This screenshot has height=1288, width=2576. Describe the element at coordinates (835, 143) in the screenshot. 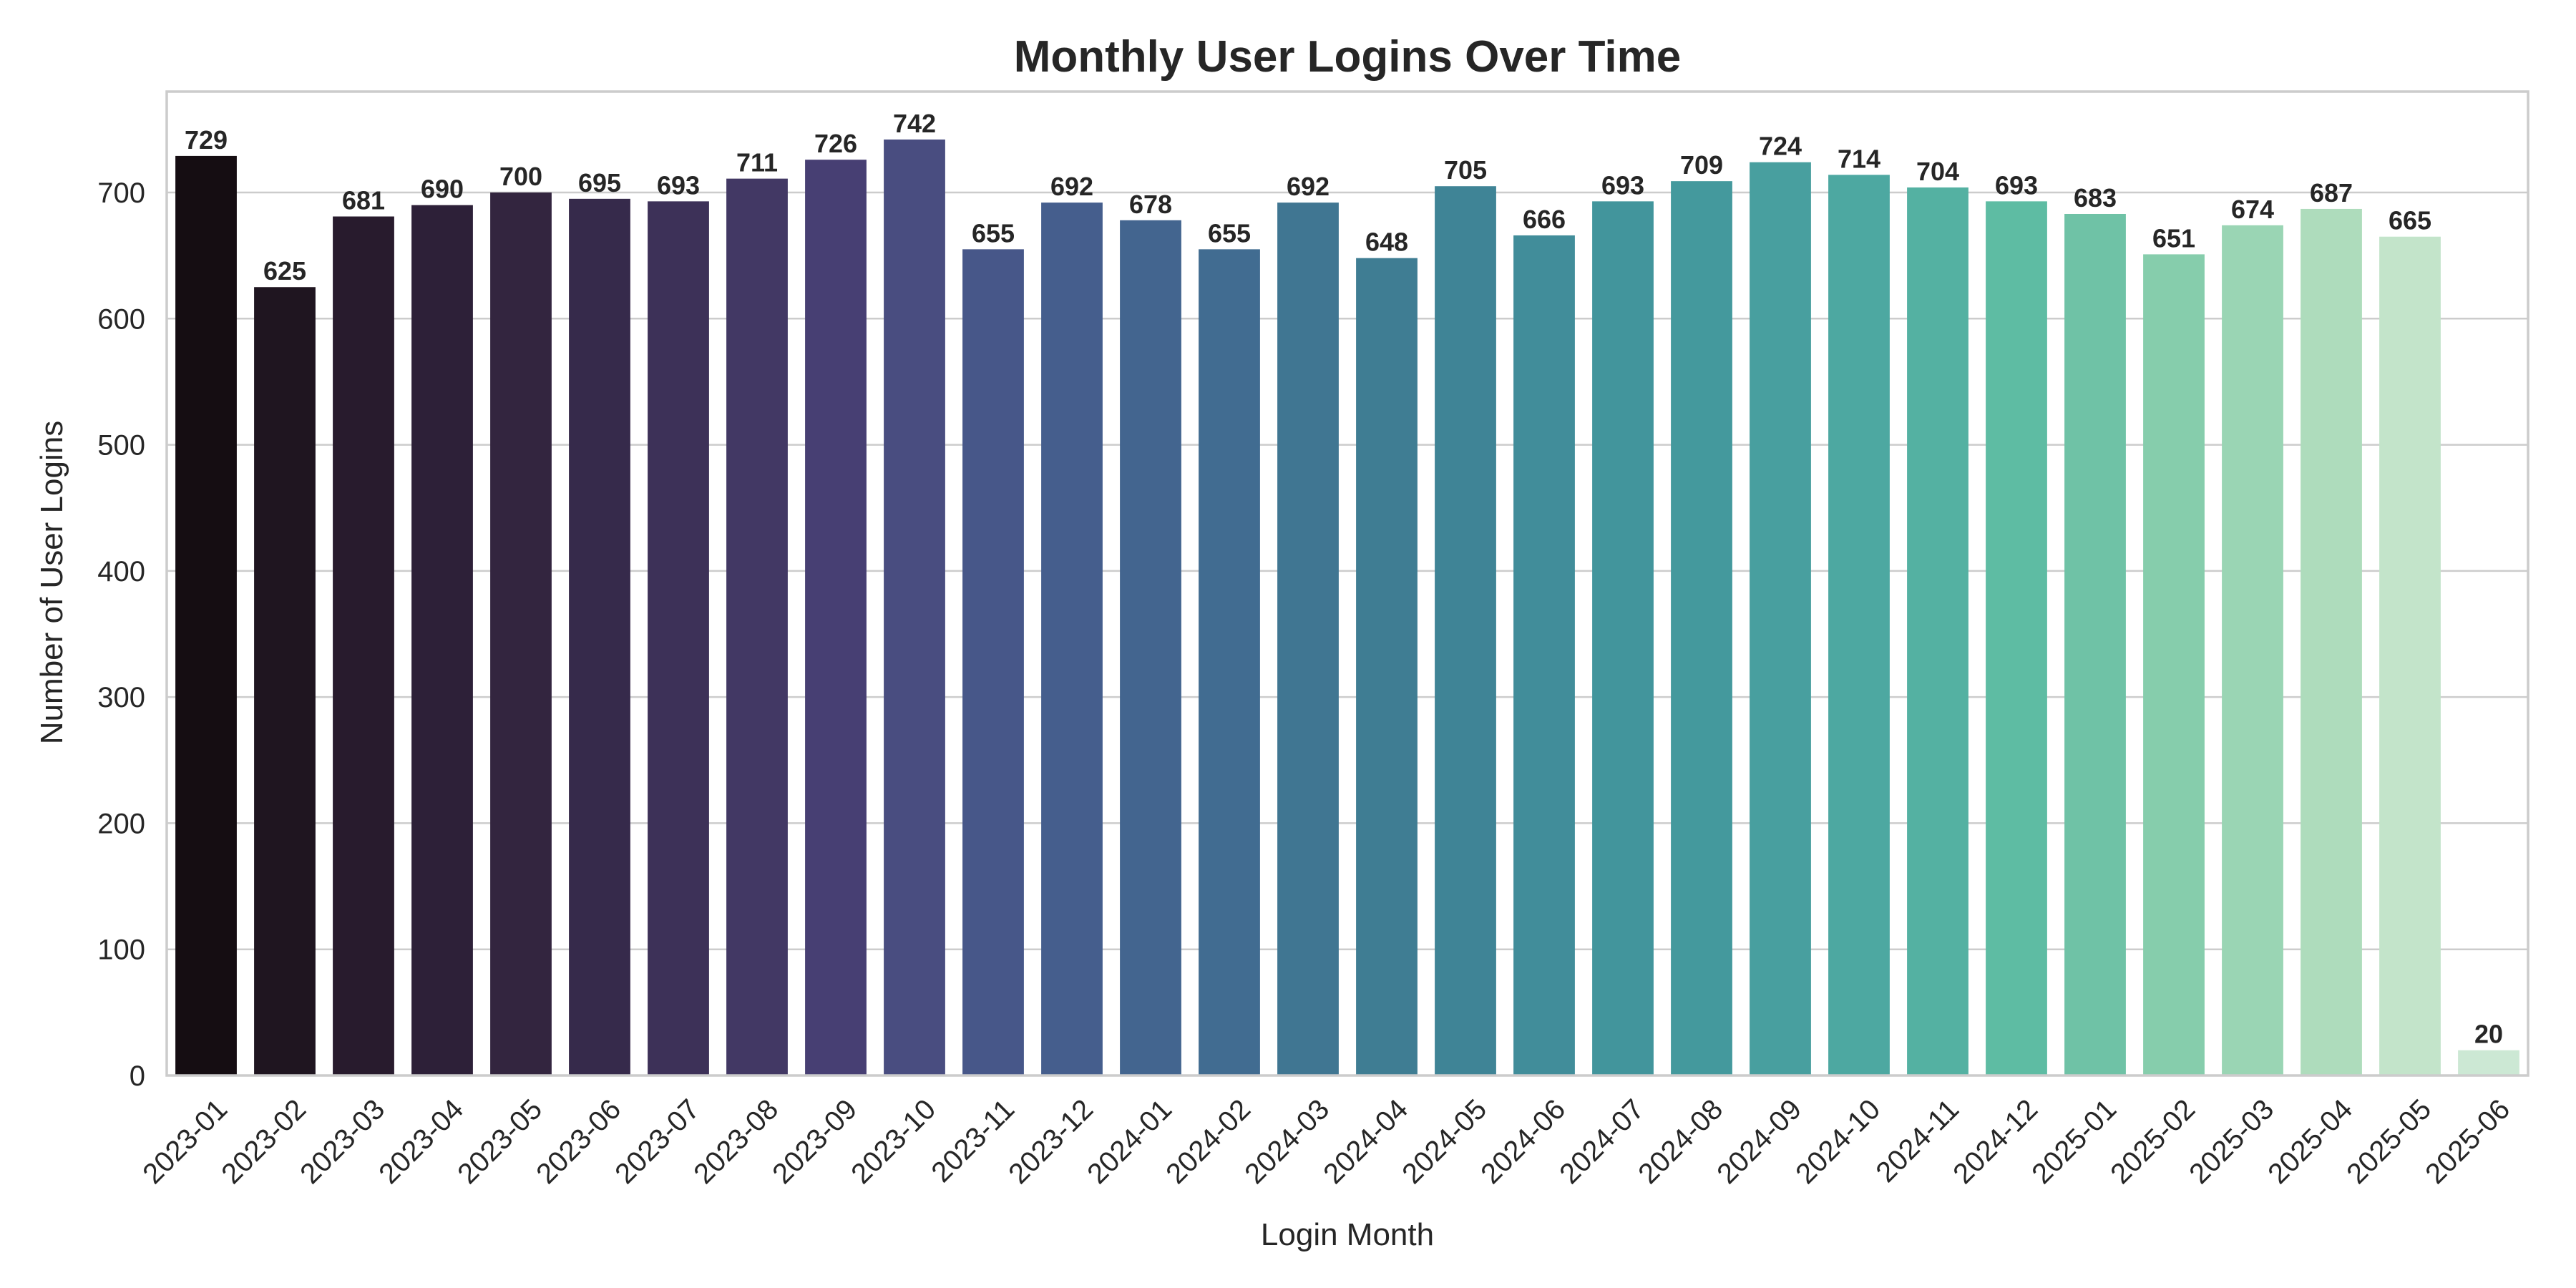

I see `bar-value-label: 726` at that location.